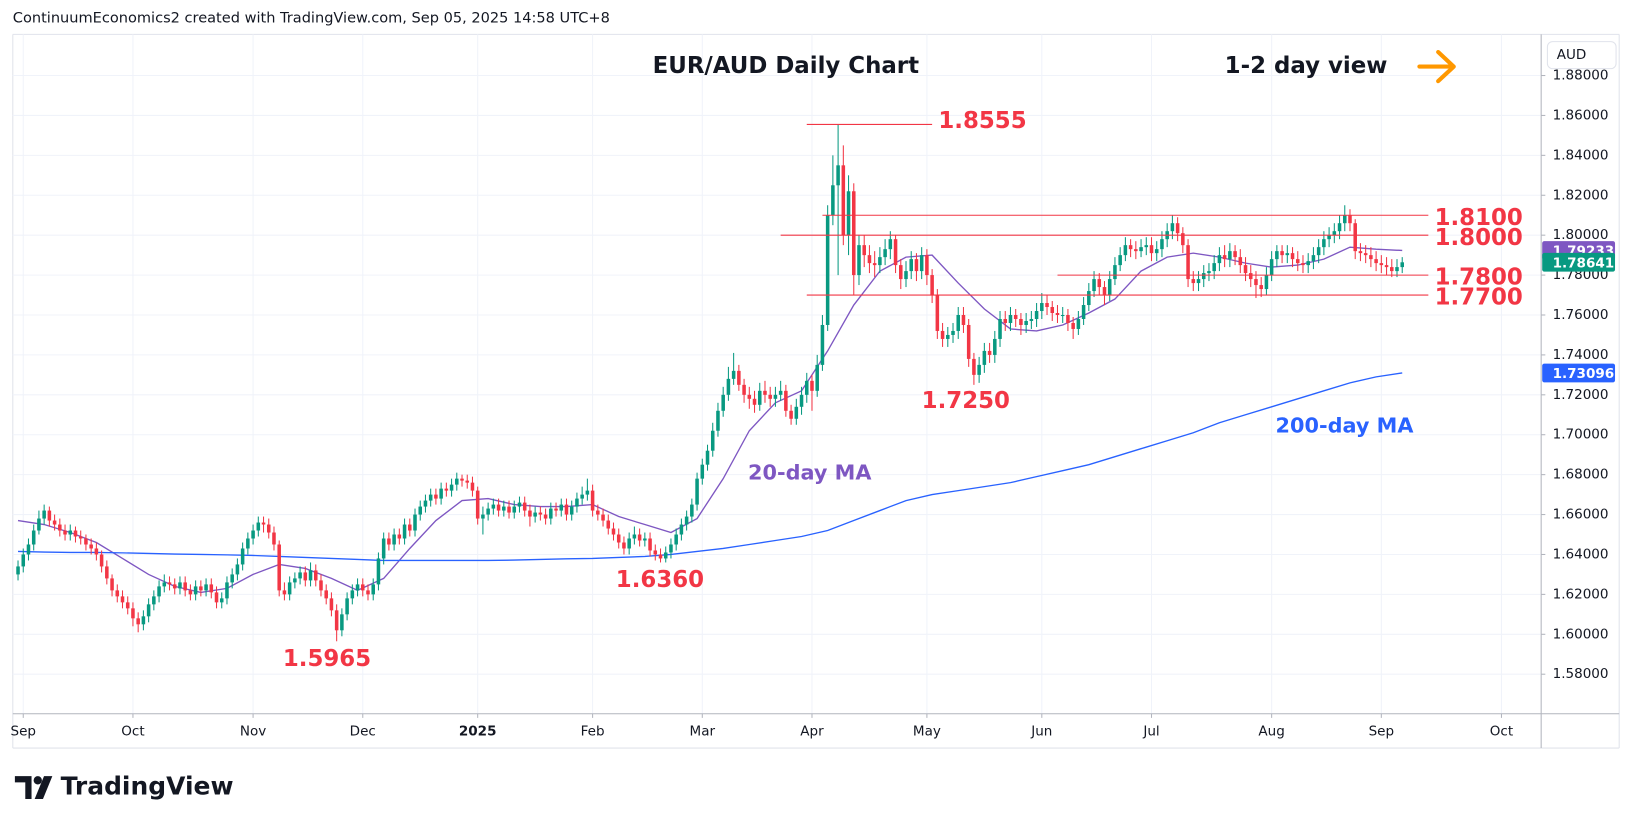  What do you see at coordinates (1581, 634) in the screenshot?
I see `y-tick-label: 1.60000` at bounding box center [1581, 634].